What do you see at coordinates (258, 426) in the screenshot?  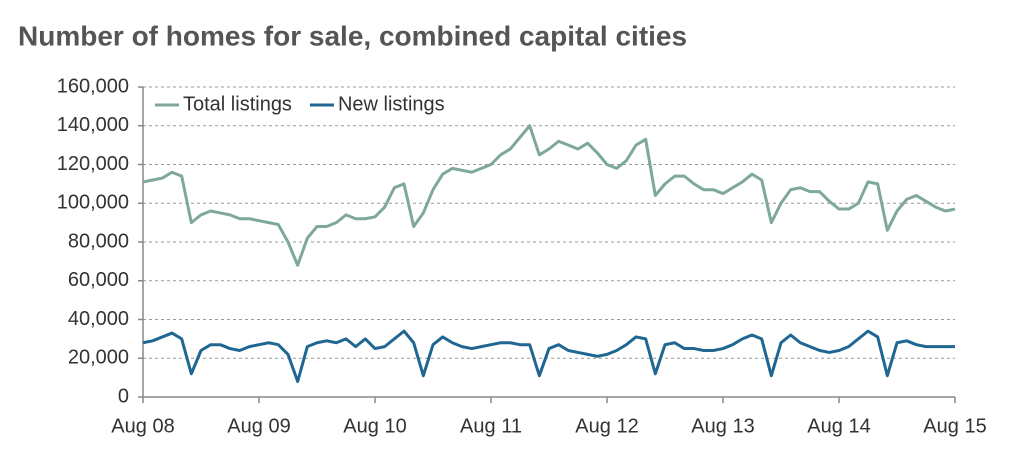 I see `x-tick-label: Aug 09` at bounding box center [258, 426].